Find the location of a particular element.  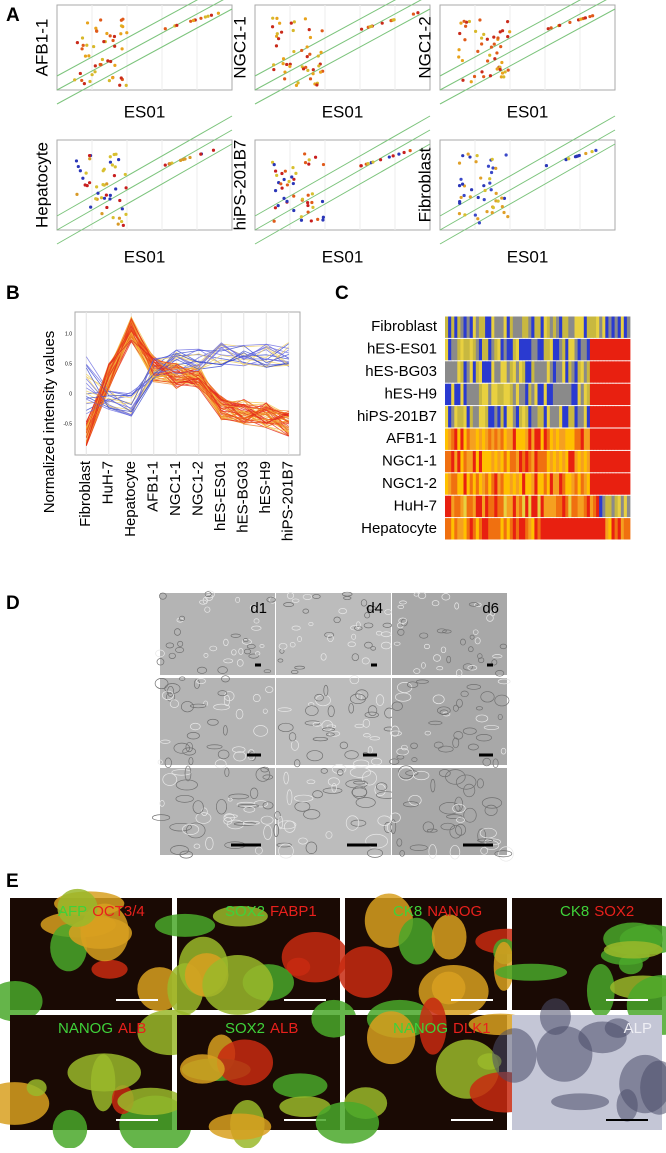

y-axis-label: Normalized intensity values is located at coordinates (49, 422).